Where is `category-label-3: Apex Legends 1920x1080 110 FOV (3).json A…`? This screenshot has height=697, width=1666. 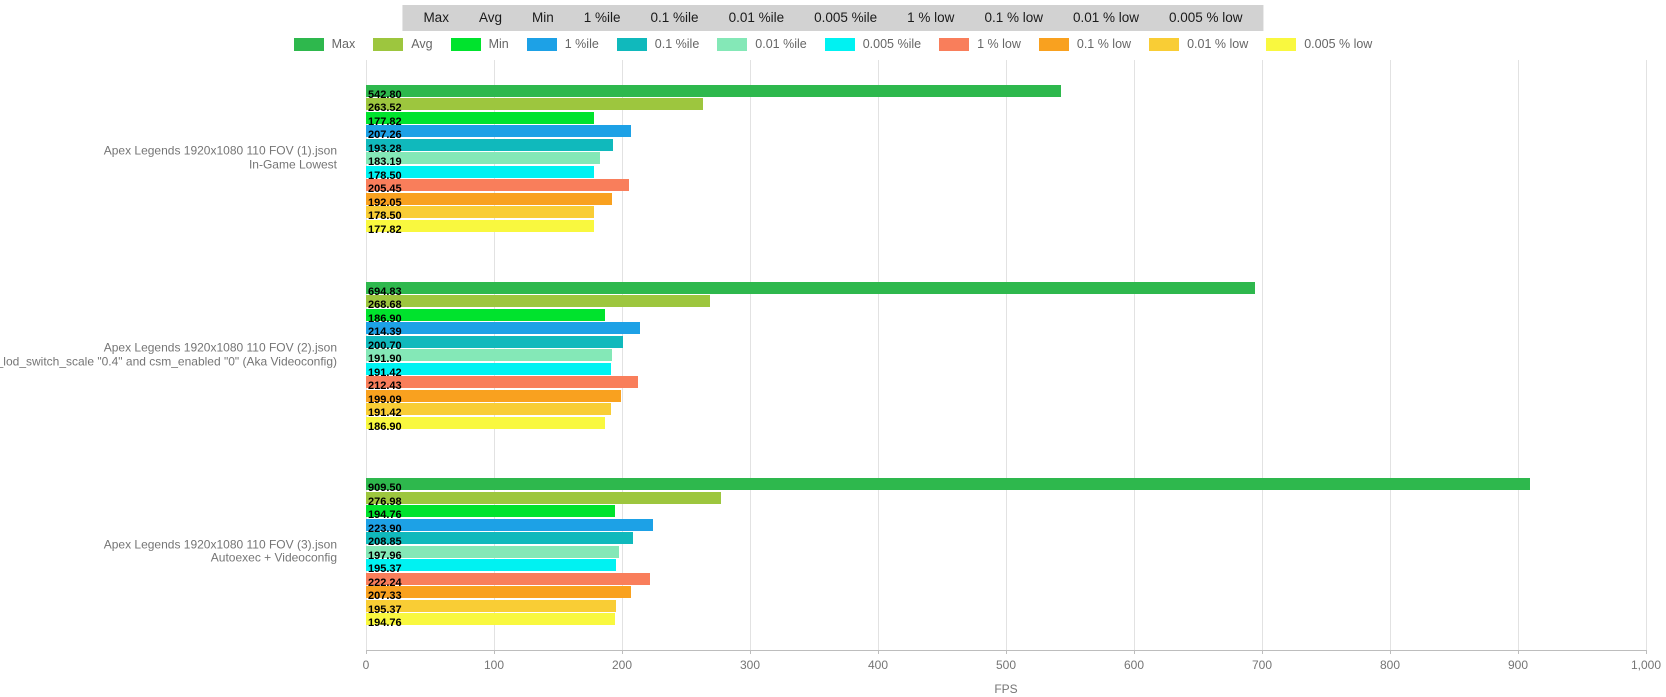 category-label-3: Apex Legends 1920x1080 110 FOV (3).json A… is located at coordinates (220, 551).